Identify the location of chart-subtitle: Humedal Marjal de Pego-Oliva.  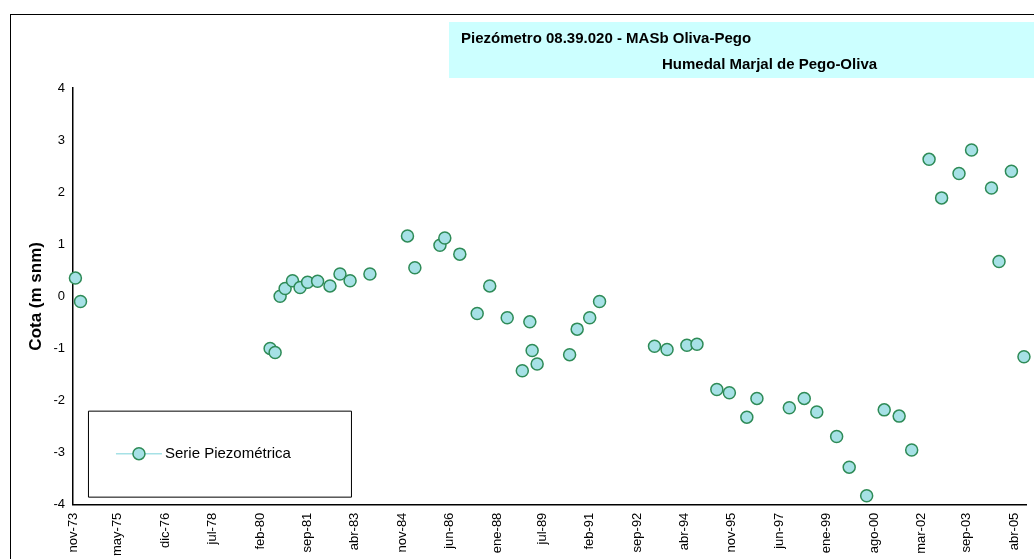
(770, 63).